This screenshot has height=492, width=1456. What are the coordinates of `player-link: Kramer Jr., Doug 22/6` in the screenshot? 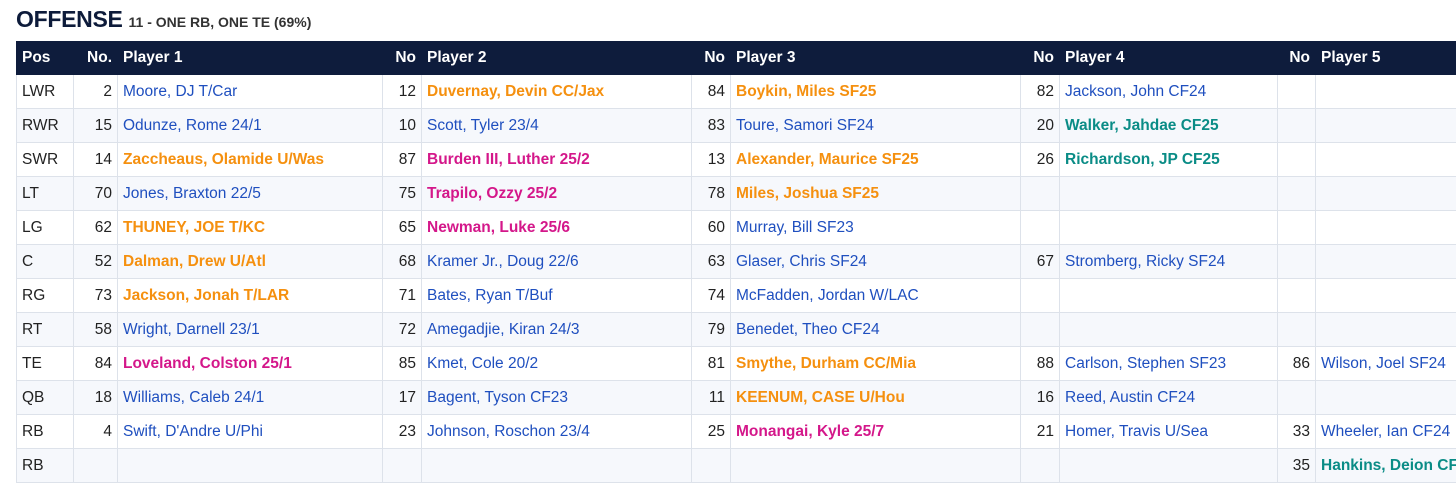 It's located at (556, 261).